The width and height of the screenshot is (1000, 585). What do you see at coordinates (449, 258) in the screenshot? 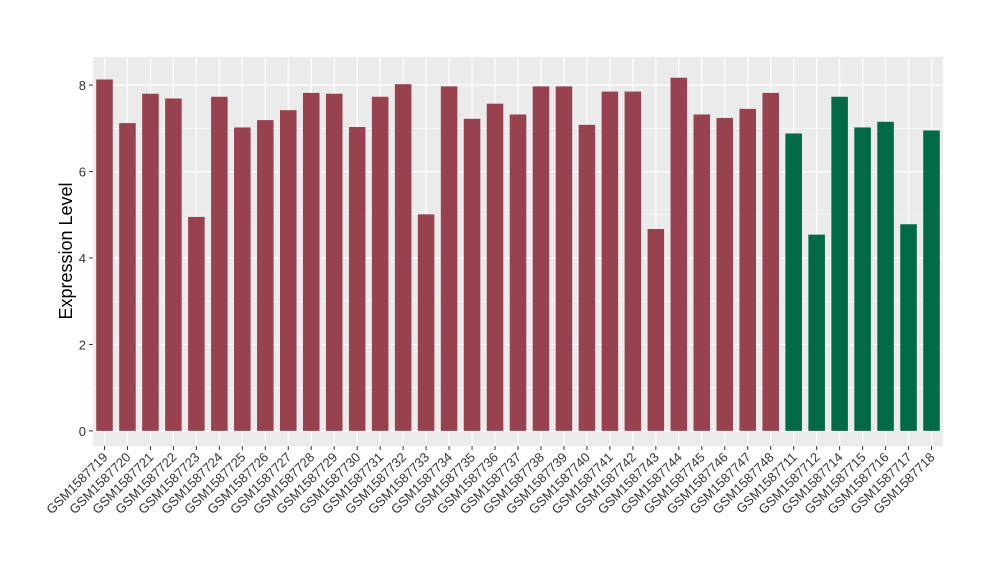
I see `bar-GSM1587734` at bounding box center [449, 258].